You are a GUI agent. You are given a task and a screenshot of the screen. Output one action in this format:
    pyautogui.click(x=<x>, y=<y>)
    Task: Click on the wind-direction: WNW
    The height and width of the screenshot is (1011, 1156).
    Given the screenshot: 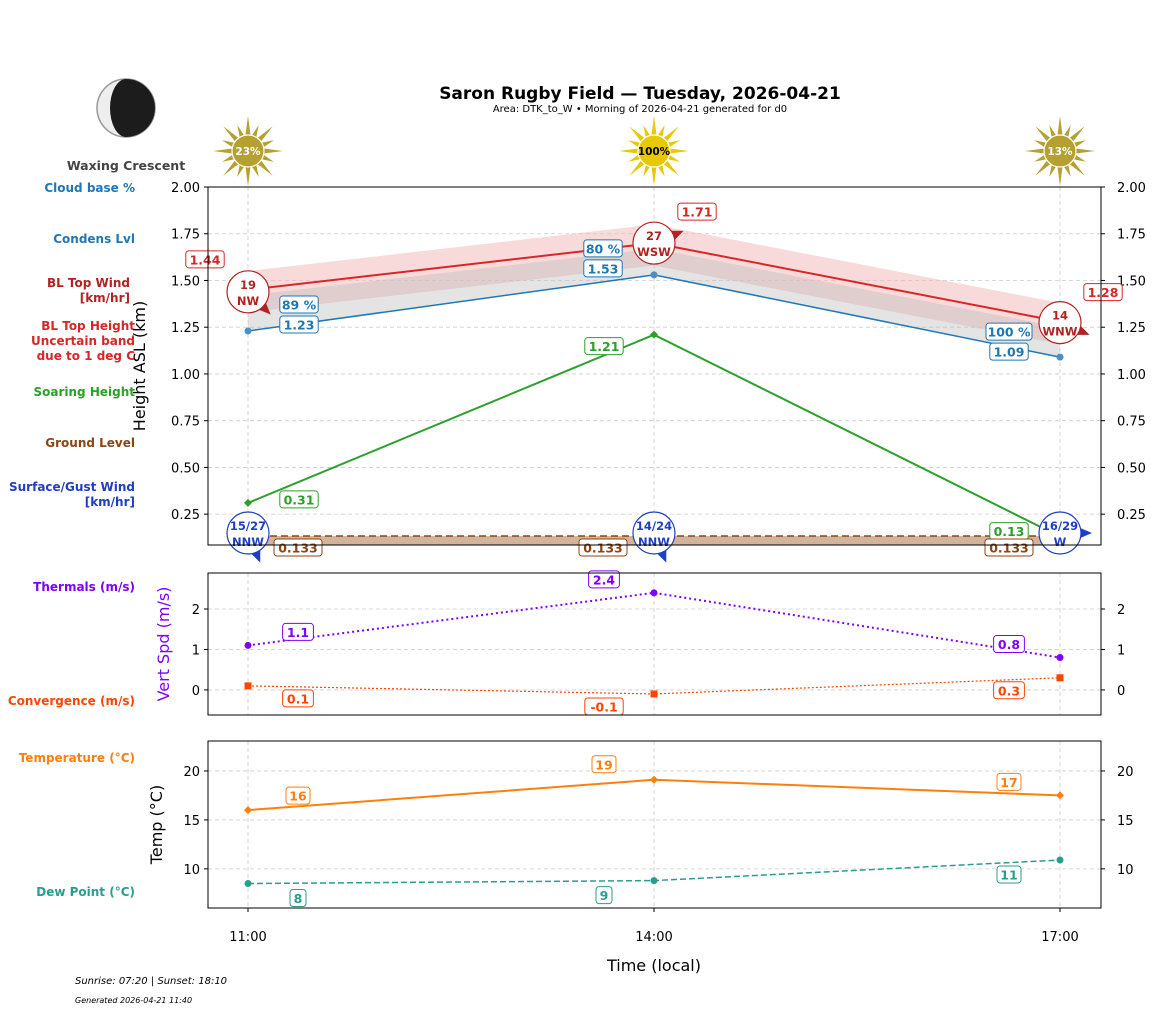 What is the action you would take?
    pyautogui.click(x=1060, y=332)
    